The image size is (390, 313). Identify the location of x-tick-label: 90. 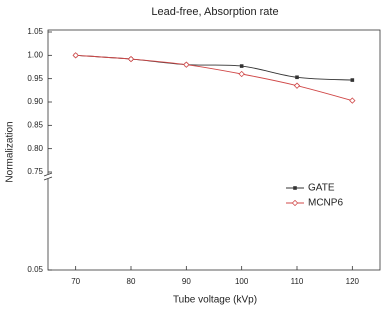
(186, 281).